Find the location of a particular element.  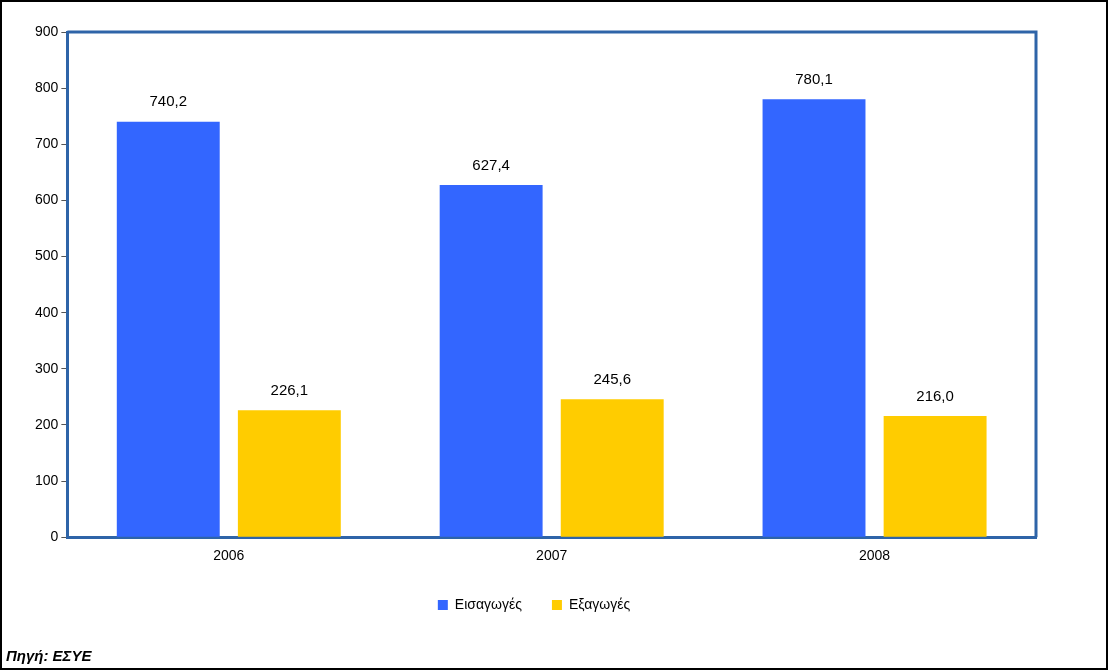

data-label: 216,0 is located at coordinates (935, 395).